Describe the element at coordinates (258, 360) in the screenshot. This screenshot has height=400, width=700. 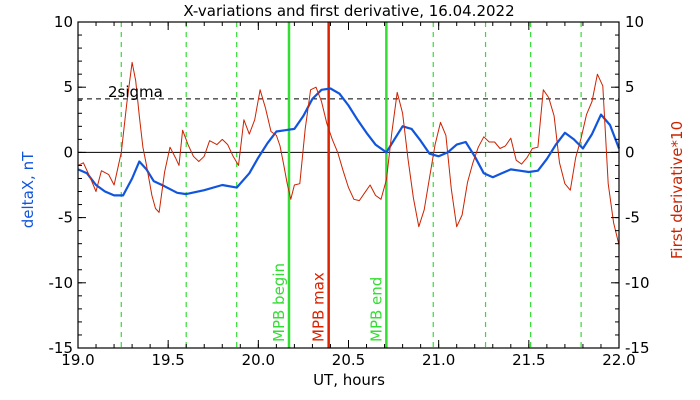
I see `x-tick-label: 20.0` at that location.